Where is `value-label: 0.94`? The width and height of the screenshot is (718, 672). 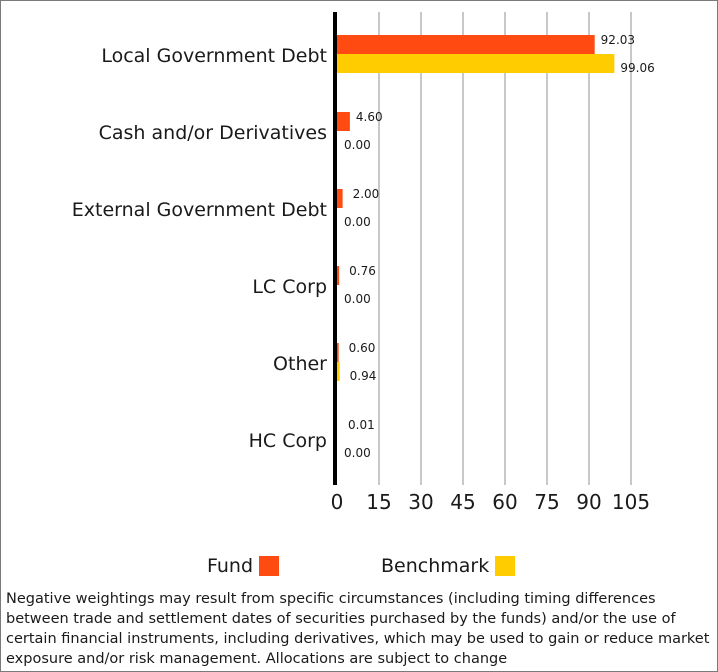
value-label: 0.94 is located at coordinates (363, 376).